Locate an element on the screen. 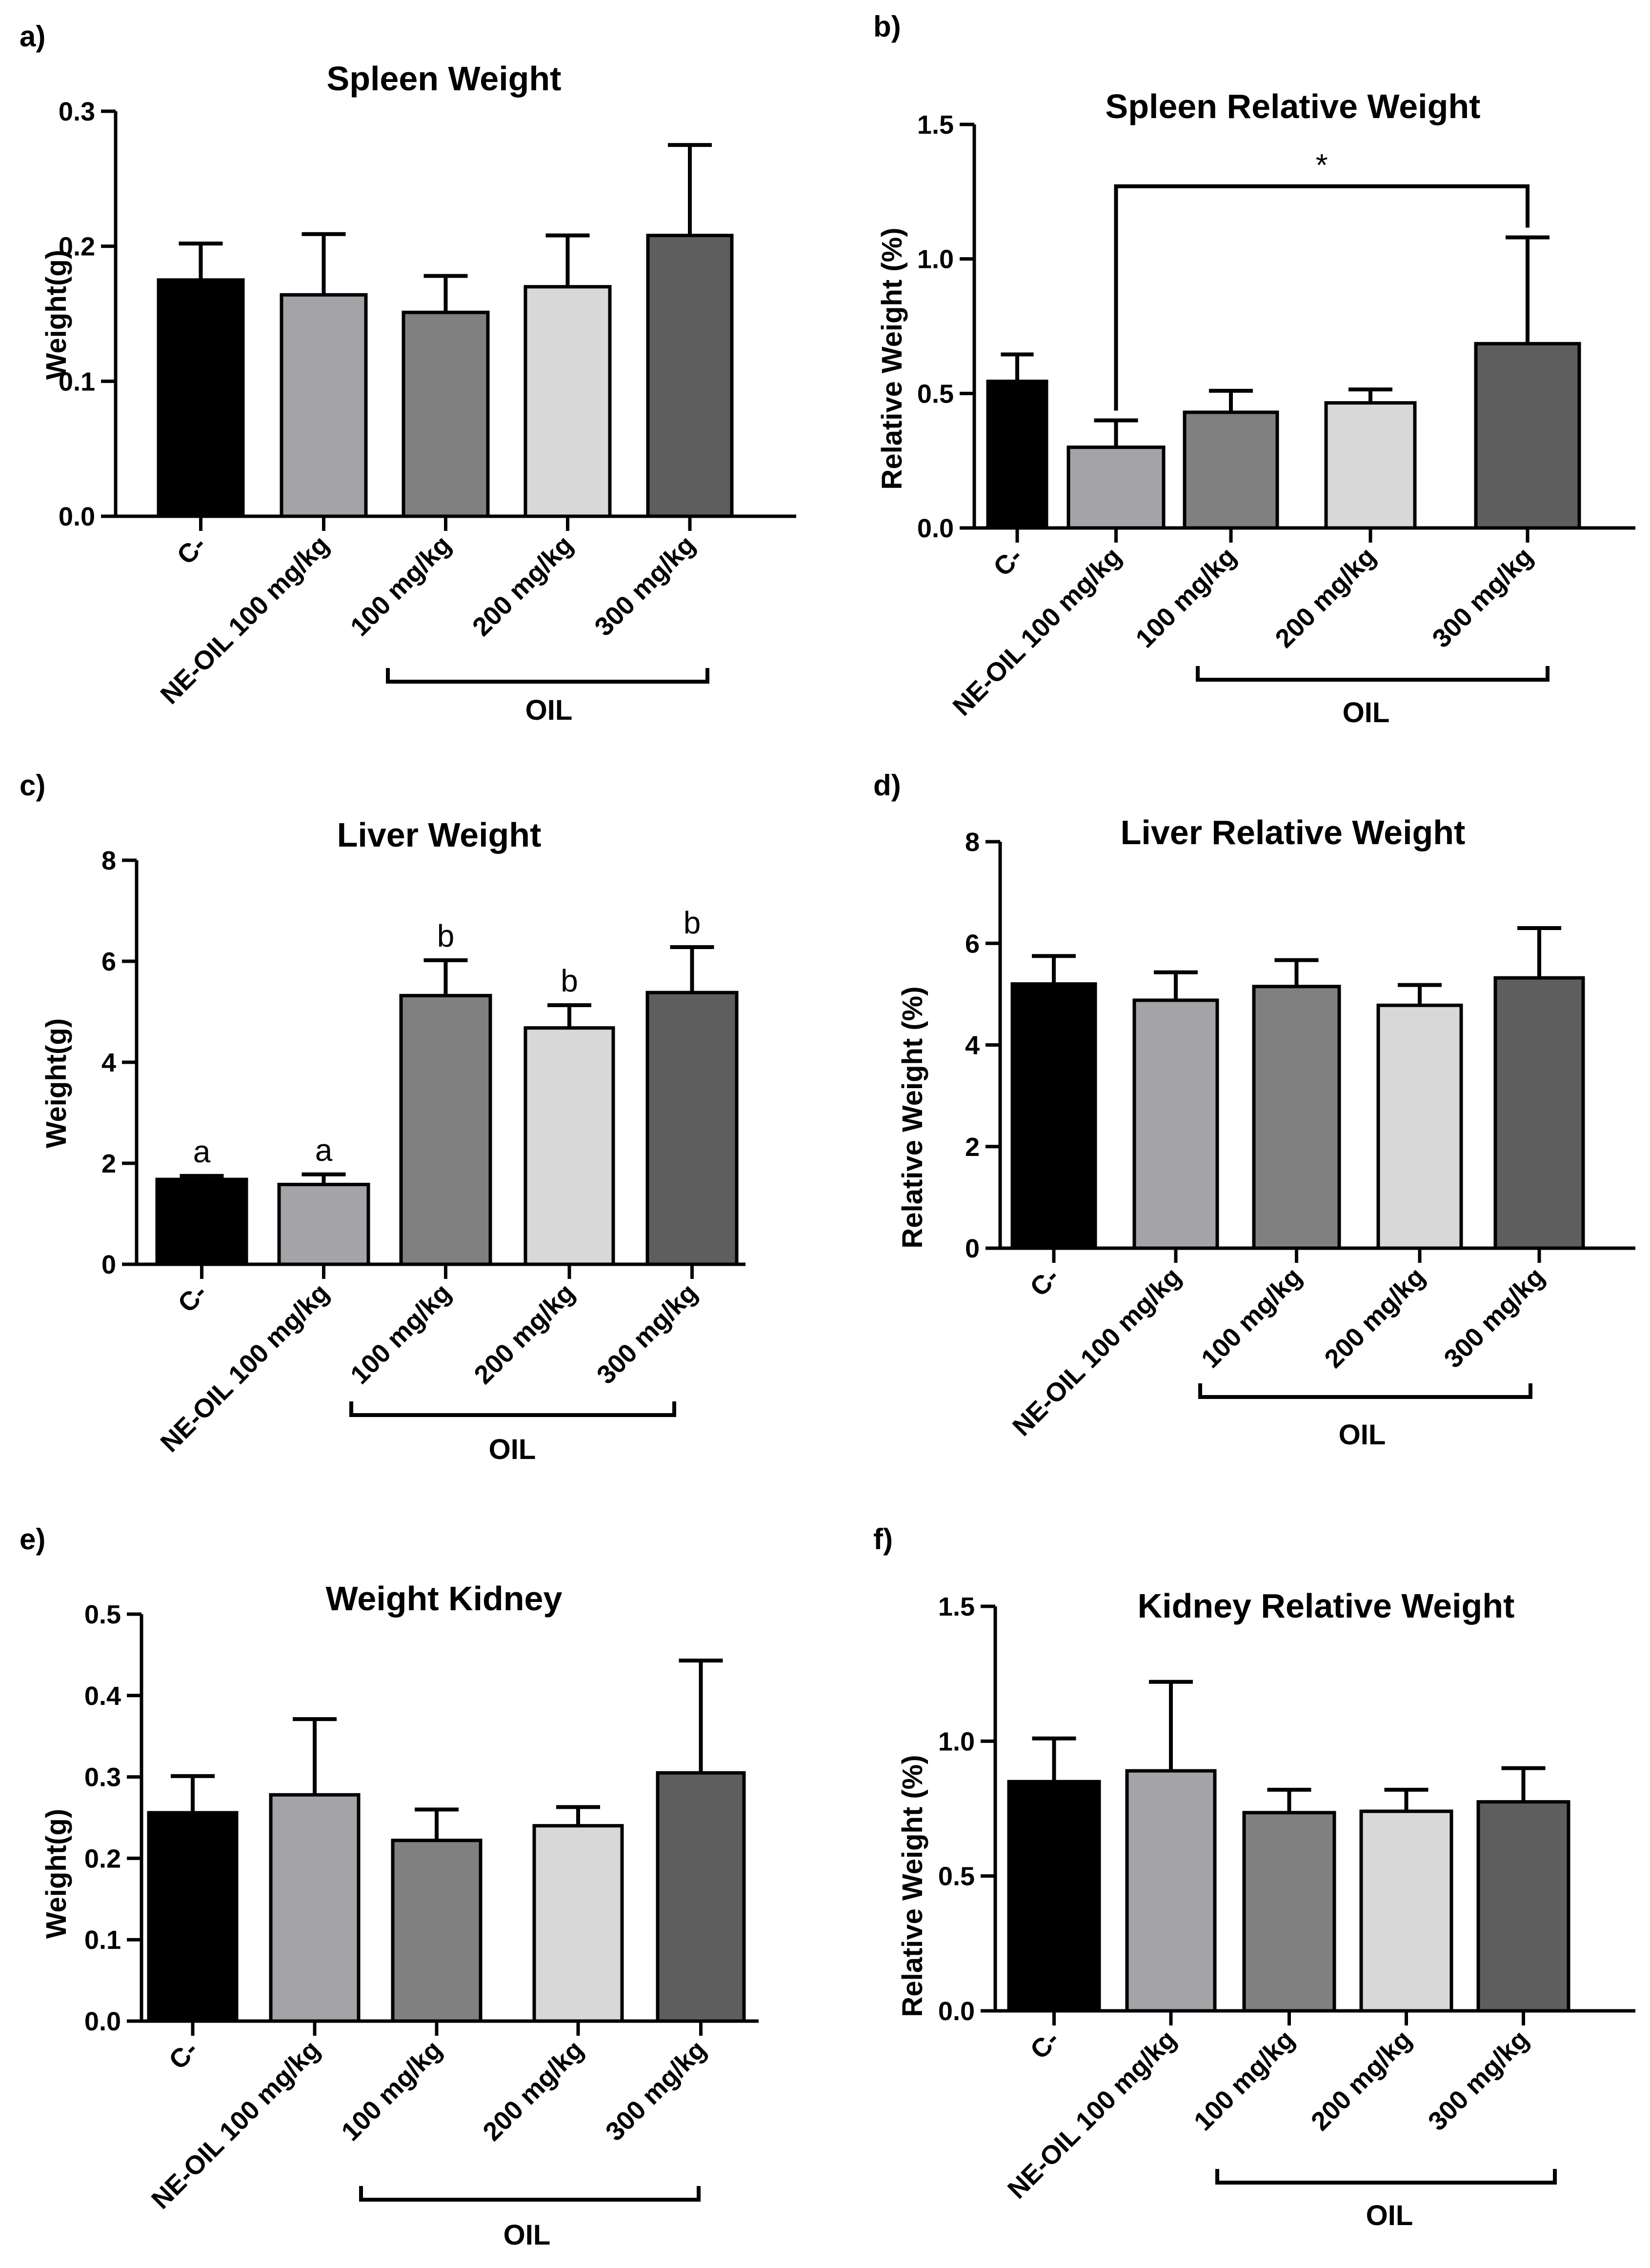 This screenshot has width=1650, height=2268. panel-letter: c) is located at coordinates (32, 786).